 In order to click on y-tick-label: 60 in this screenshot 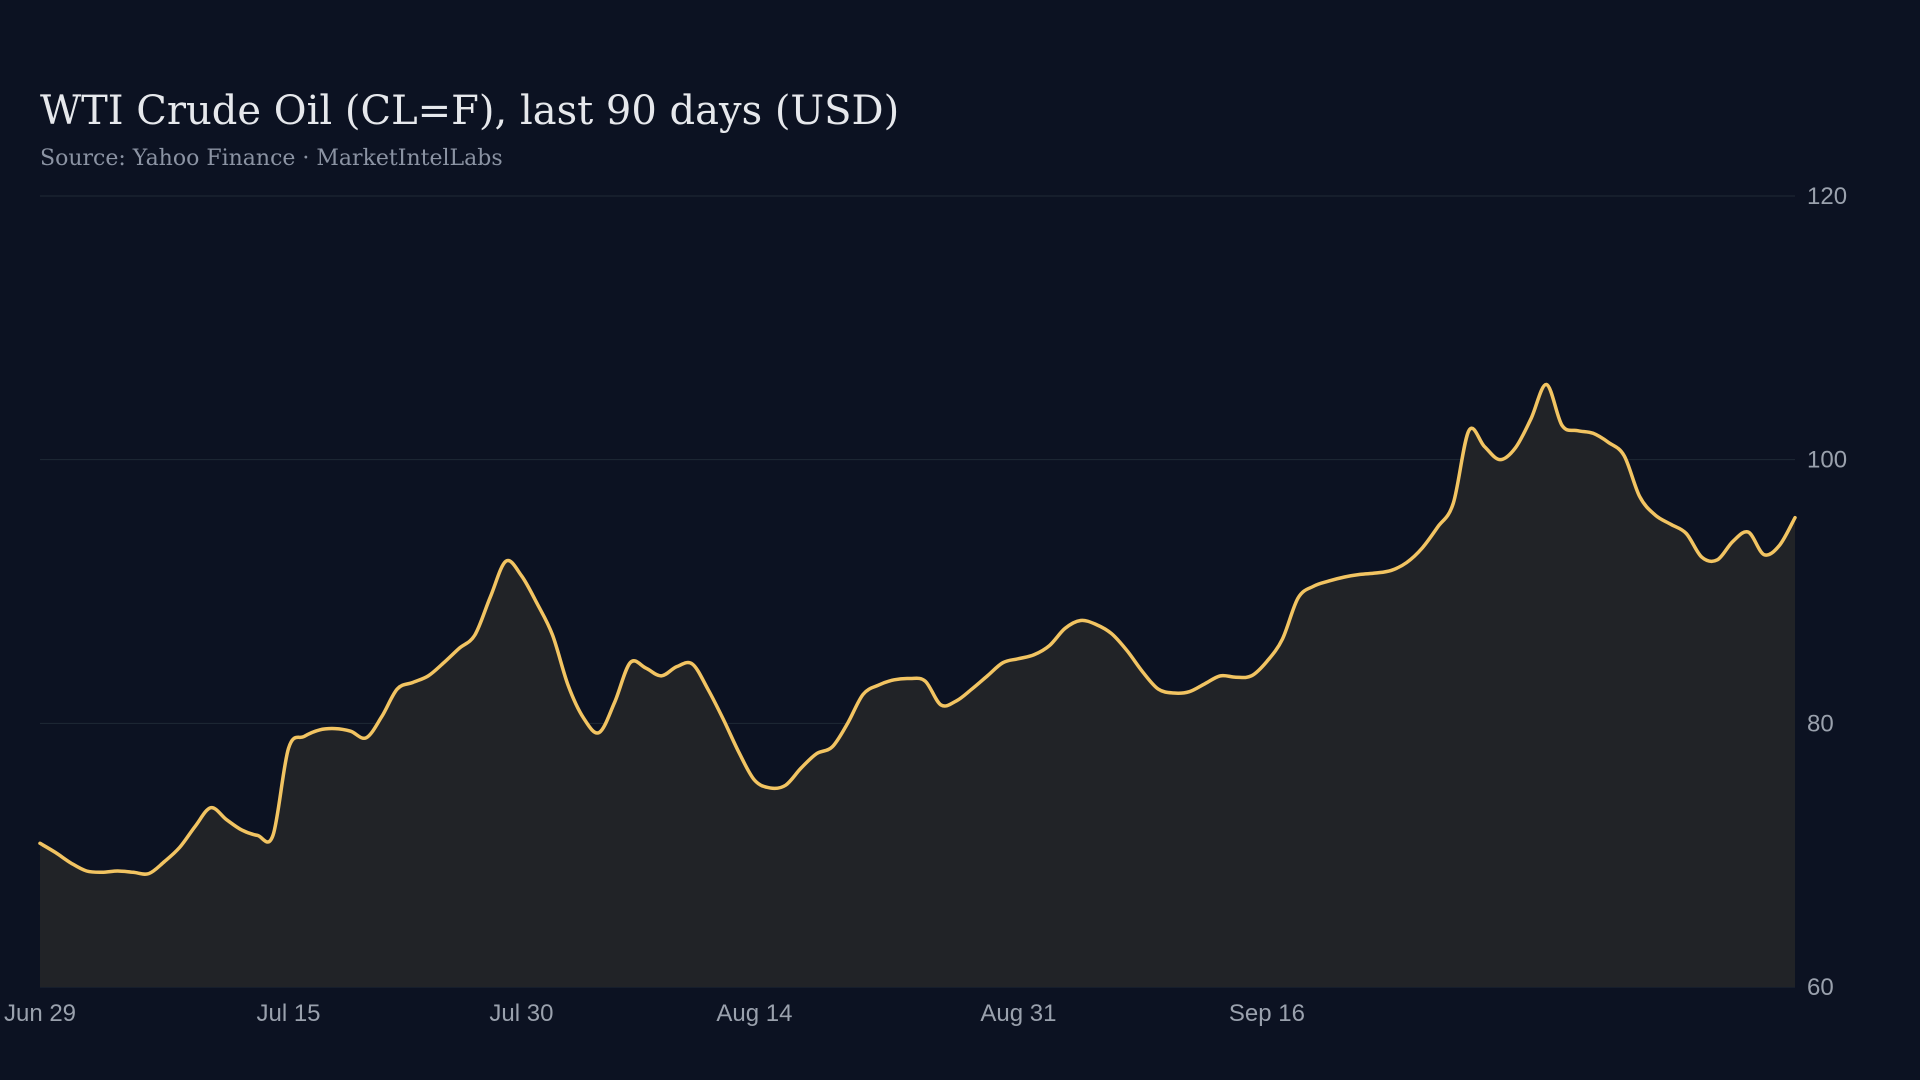, I will do `click(1820, 987)`.